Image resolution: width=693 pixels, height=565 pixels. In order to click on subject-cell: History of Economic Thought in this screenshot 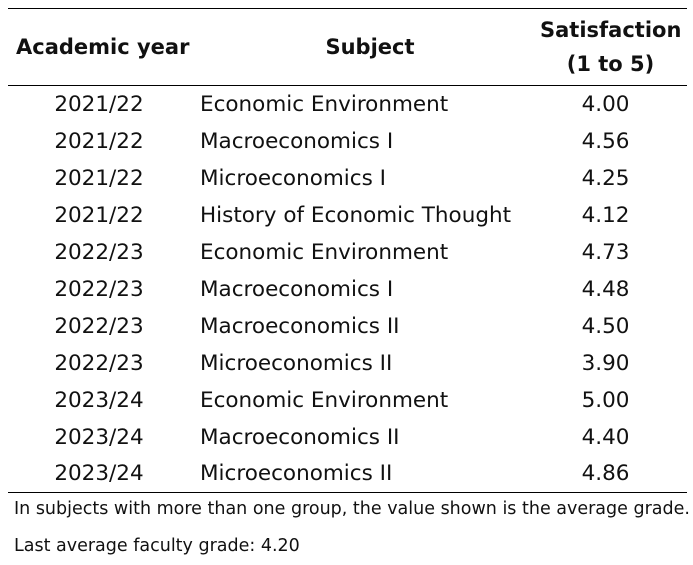, I will do `click(356, 215)`.